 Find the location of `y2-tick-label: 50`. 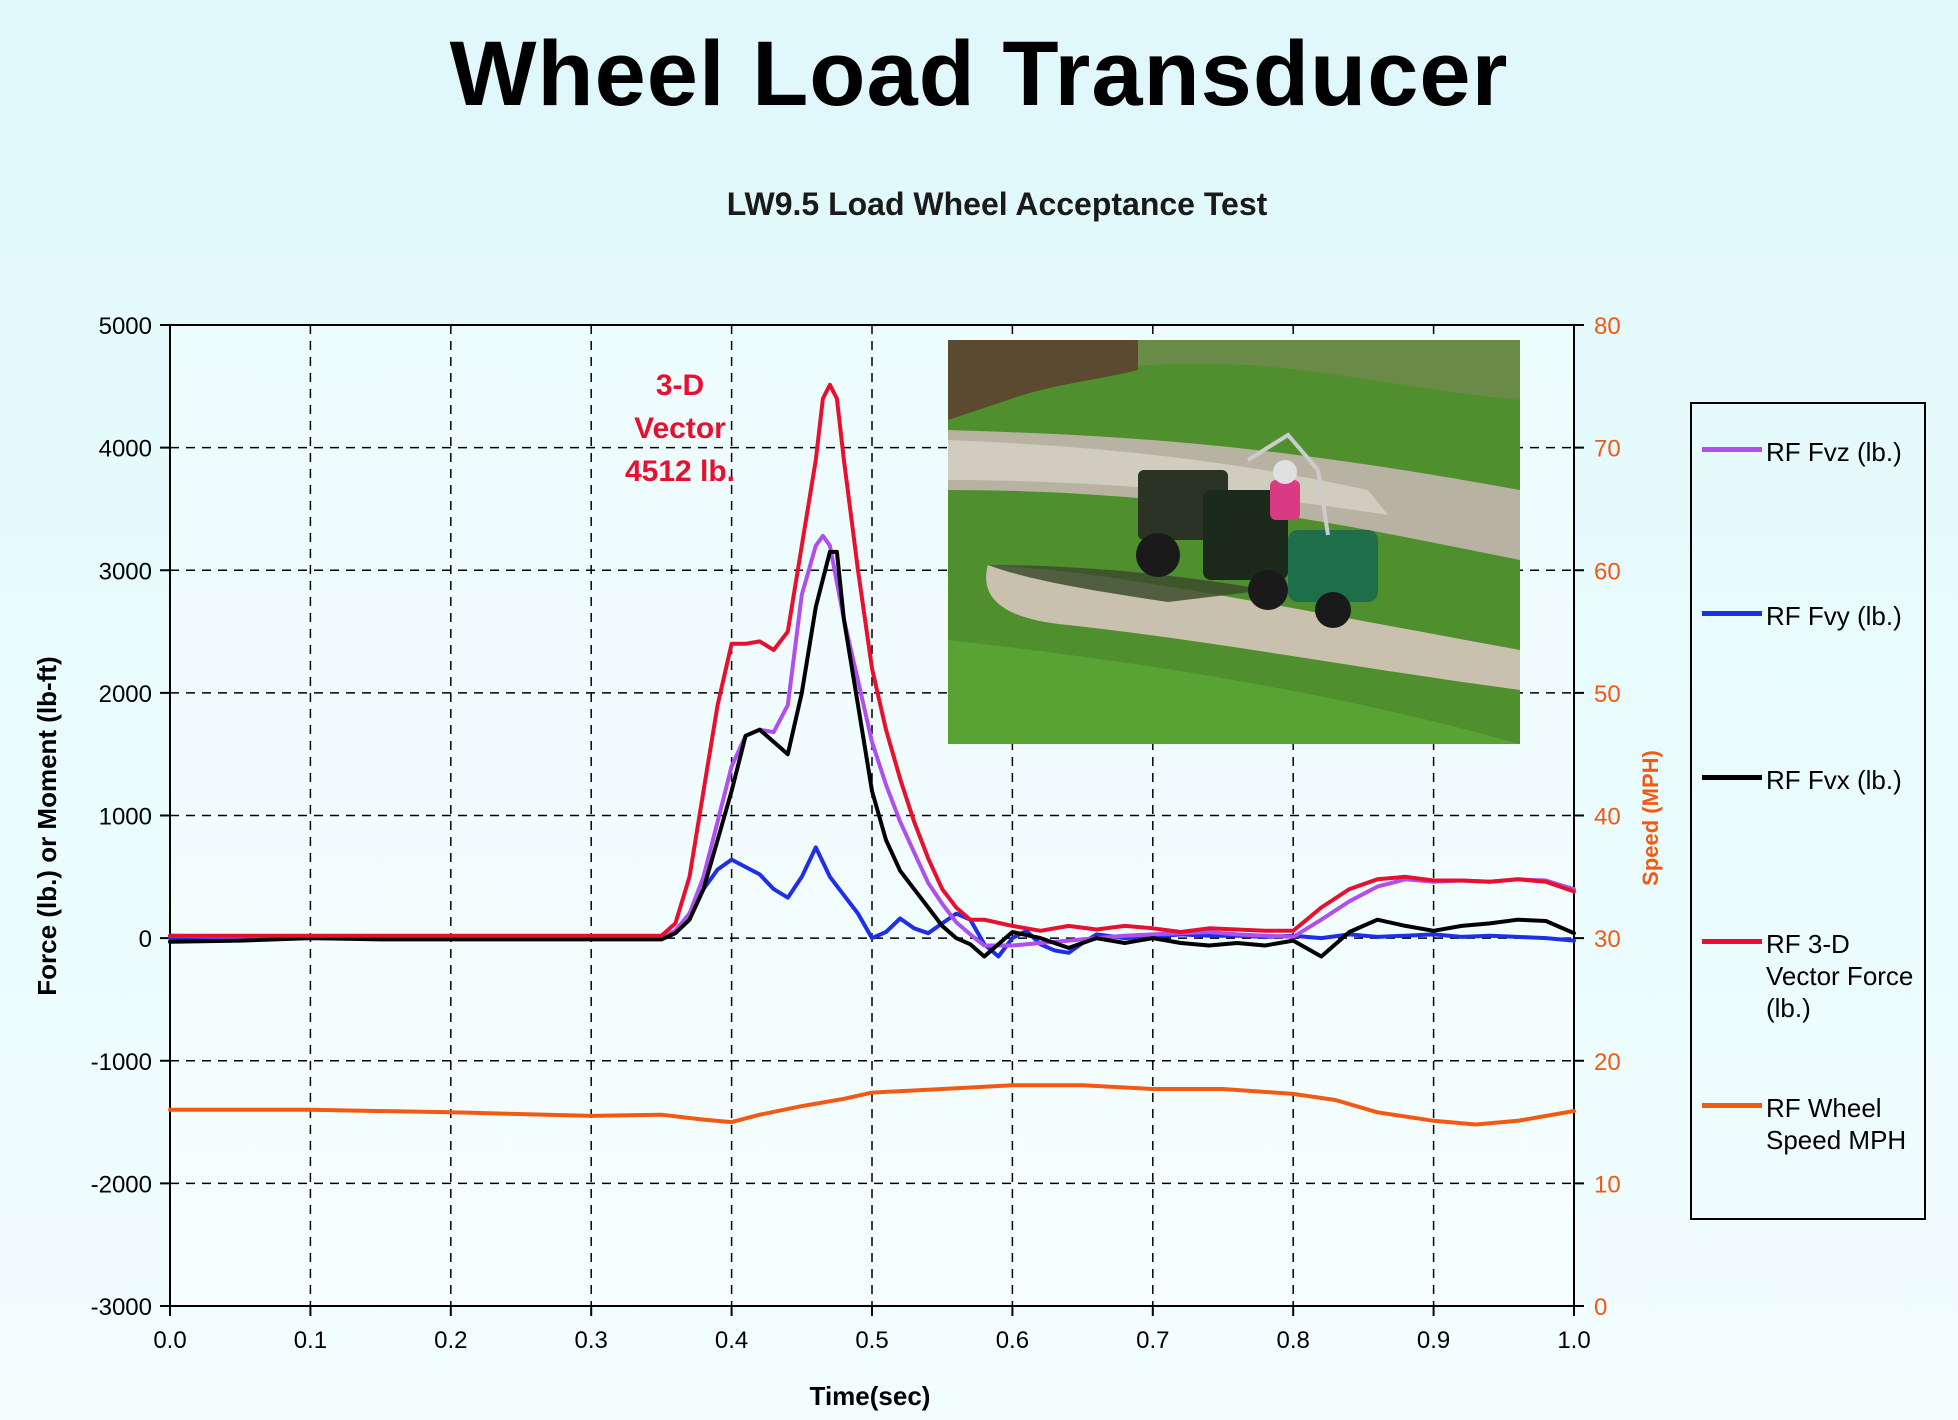

y2-tick-label: 50 is located at coordinates (1607, 694).